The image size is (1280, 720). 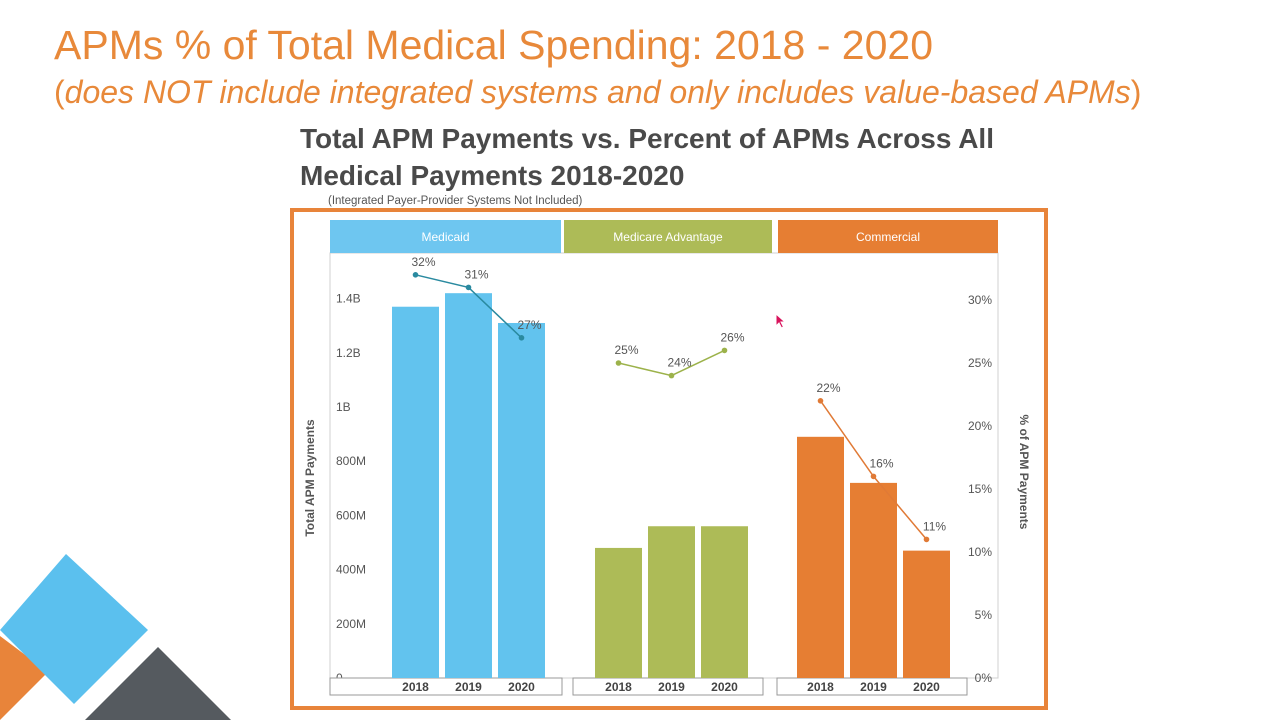 I want to click on bar-medicaid-2018, so click(x=415, y=492).